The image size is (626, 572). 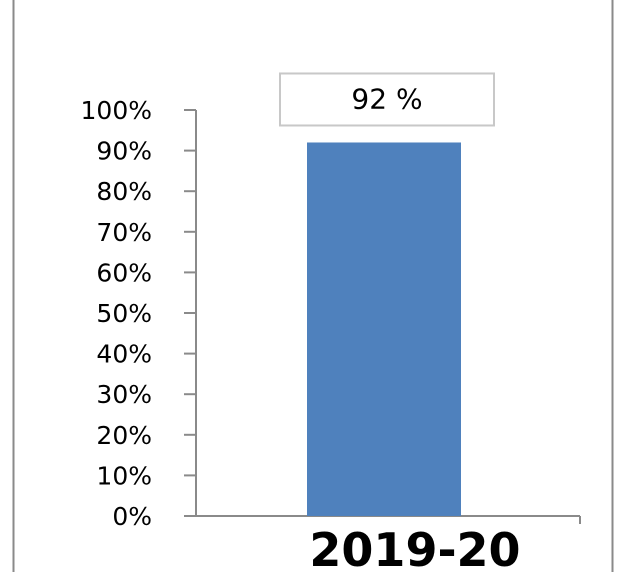 What do you see at coordinates (124, 475) in the screenshot?
I see `y-tick-label: 10%` at bounding box center [124, 475].